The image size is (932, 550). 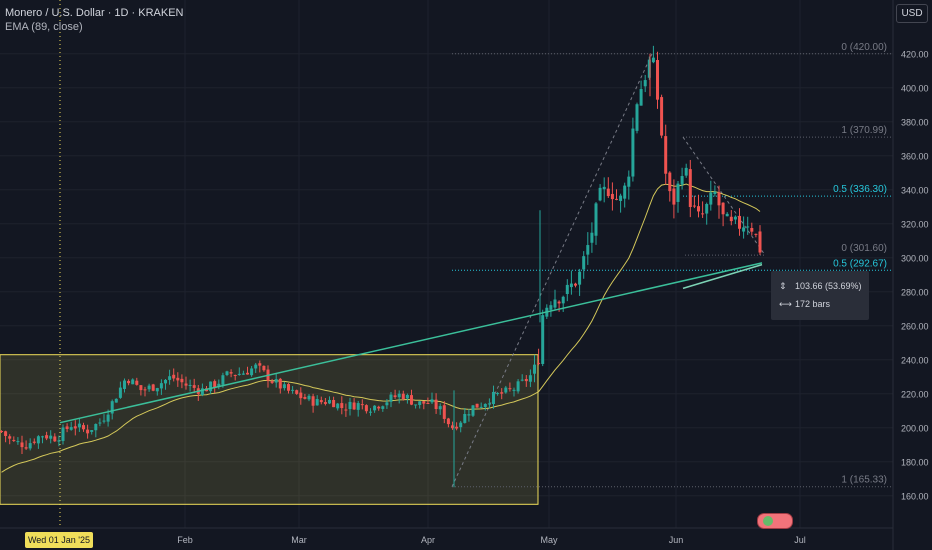 What do you see at coordinates (783, 286) in the screenshot?
I see `vertical-range-icon: ⇕` at bounding box center [783, 286].